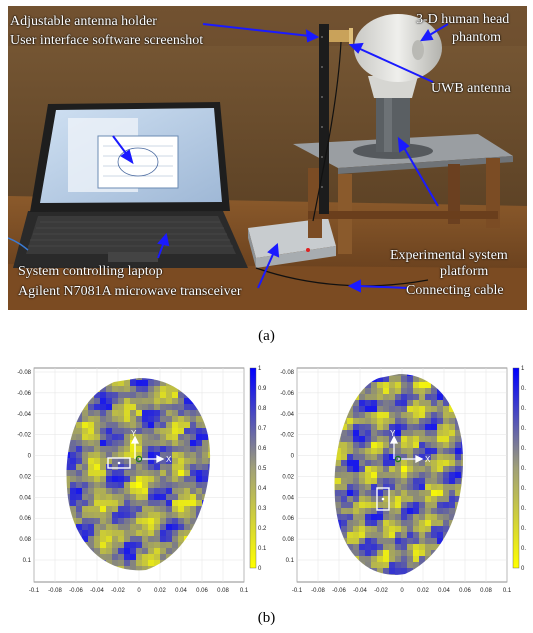  What do you see at coordinates (262, 489) in the screenshot?
I see `colorbar-tick-label: 0.4` at bounding box center [262, 489].